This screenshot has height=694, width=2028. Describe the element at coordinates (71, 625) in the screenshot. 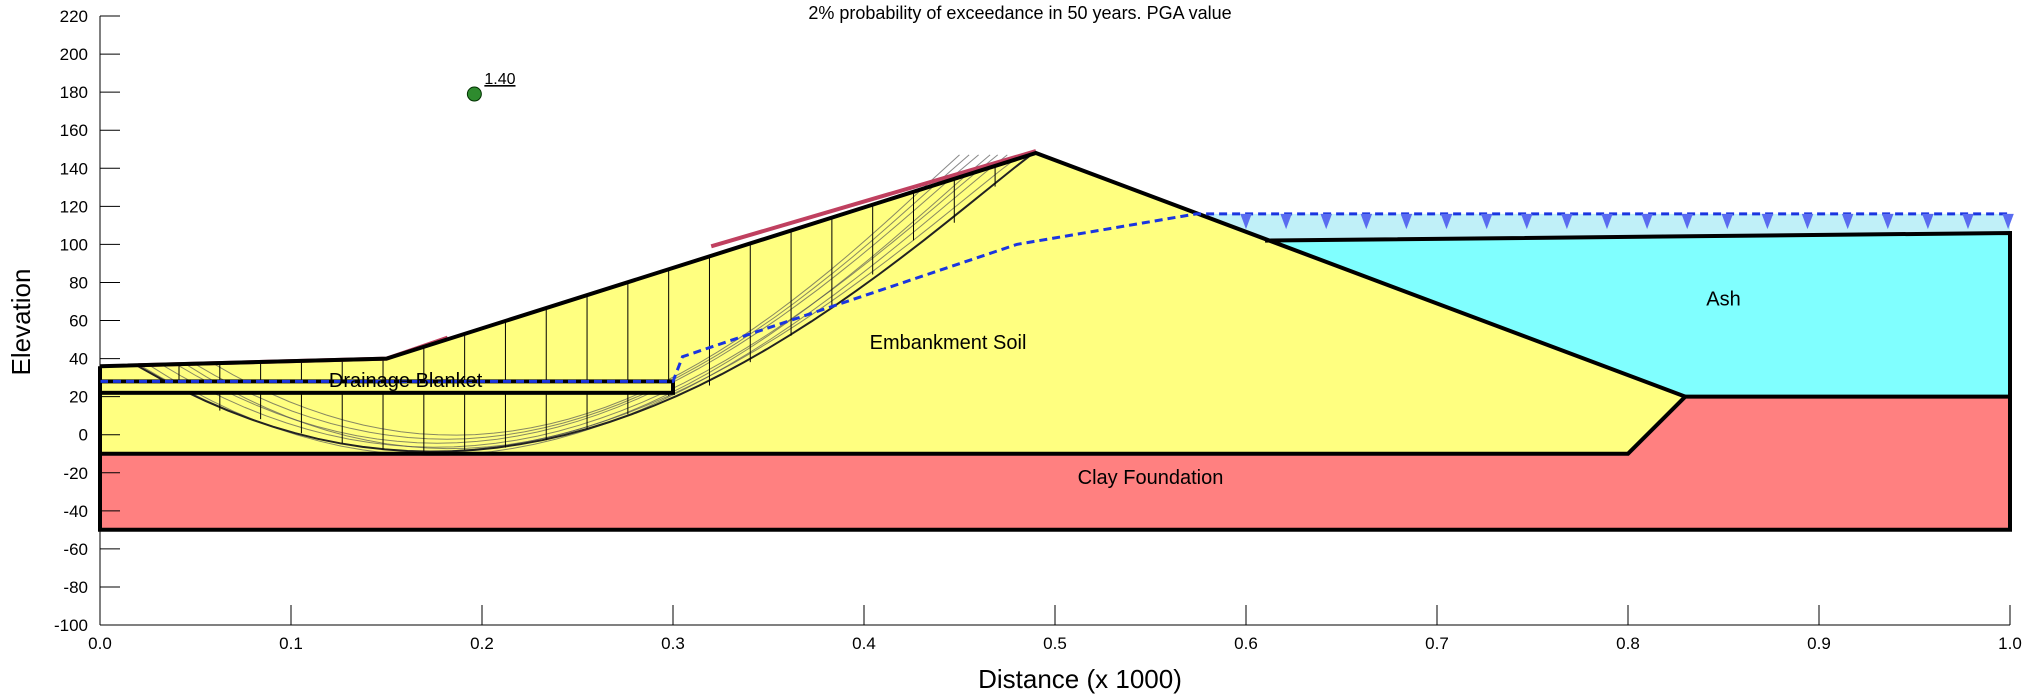

I see `y-tick-label: -100` at that location.